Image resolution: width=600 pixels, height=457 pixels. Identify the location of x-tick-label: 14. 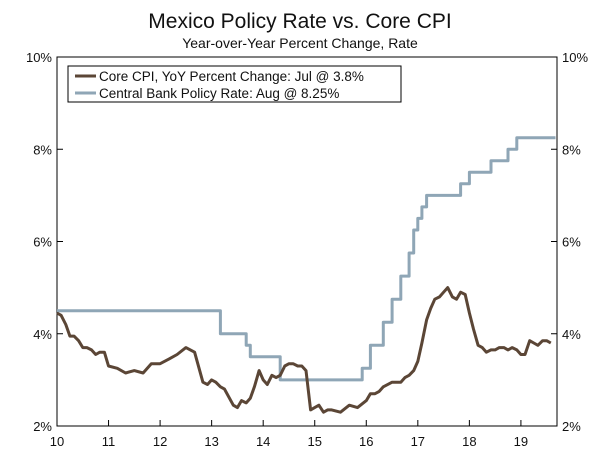
(263, 441).